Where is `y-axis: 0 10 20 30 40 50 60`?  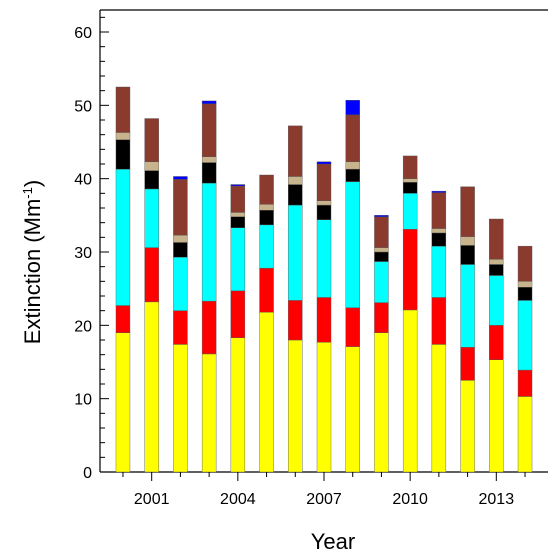
y-axis: 0 10 20 30 40 50 60 is located at coordinates (91, 249).